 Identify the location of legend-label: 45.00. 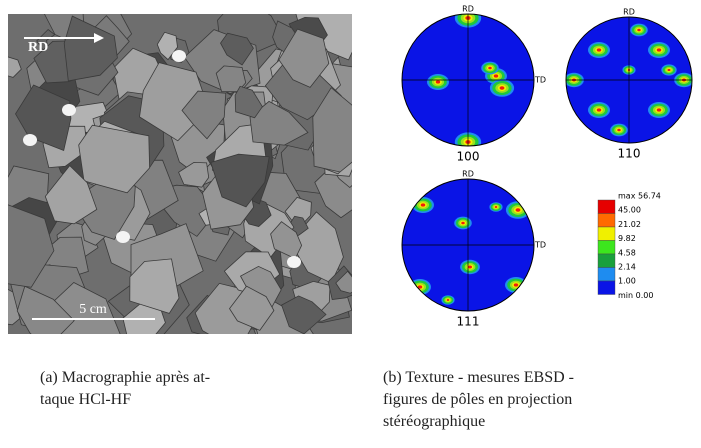
(629, 210).